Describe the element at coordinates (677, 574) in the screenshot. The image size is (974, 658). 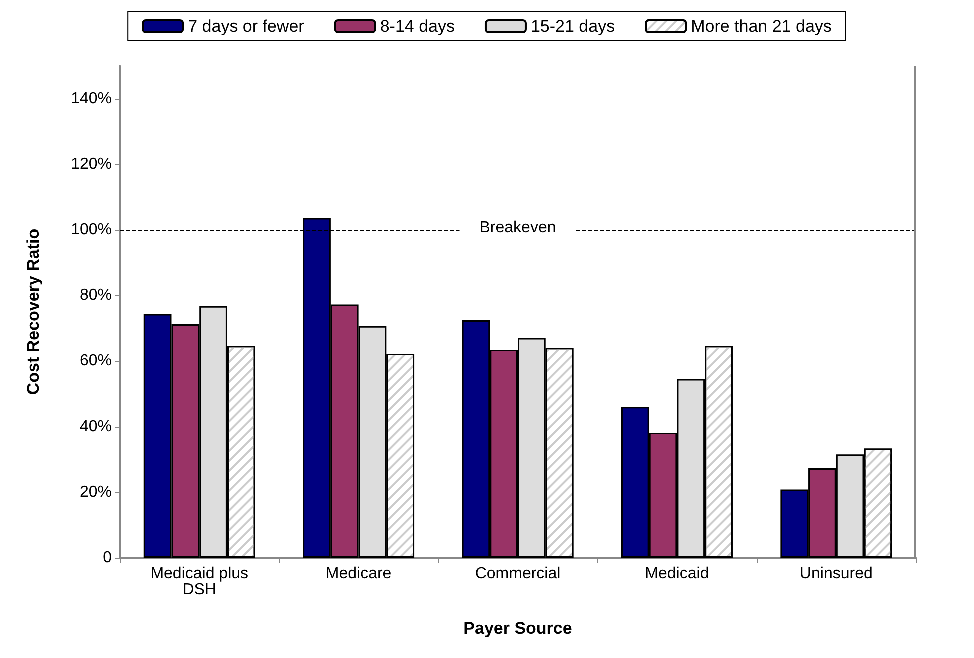
I see `x-tick-label: Medicaid` at that location.